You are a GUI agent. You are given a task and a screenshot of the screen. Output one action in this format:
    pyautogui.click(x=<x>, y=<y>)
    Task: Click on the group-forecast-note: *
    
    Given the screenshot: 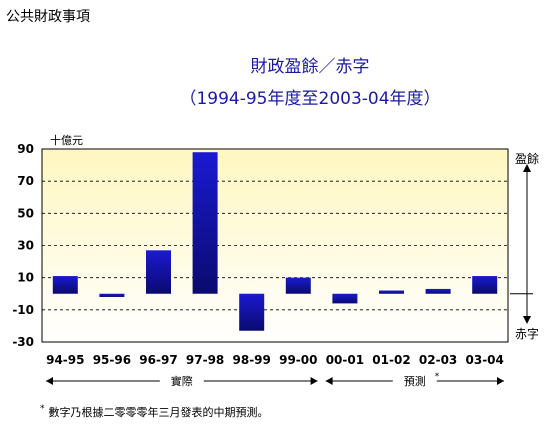 What is the action you would take?
    pyautogui.click(x=437, y=377)
    